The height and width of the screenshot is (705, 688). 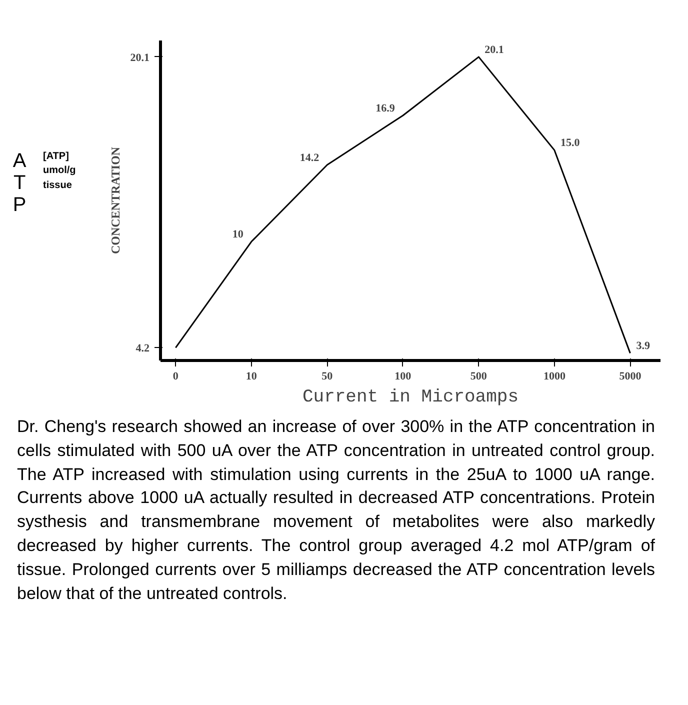 What do you see at coordinates (328, 376) in the screenshot?
I see `x-tick-label: 50` at bounding box center [328, 376].